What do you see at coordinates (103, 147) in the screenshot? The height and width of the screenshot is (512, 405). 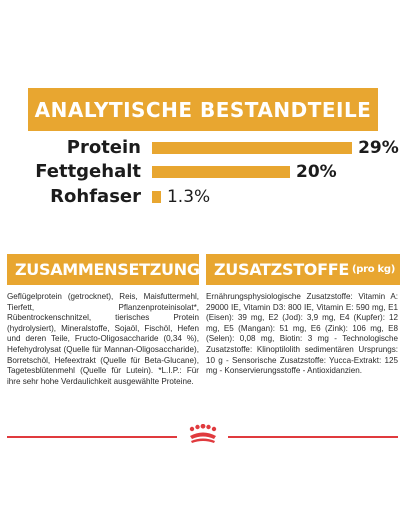 I see `nutrient-label: Protein` at bounding box center [103, 147].